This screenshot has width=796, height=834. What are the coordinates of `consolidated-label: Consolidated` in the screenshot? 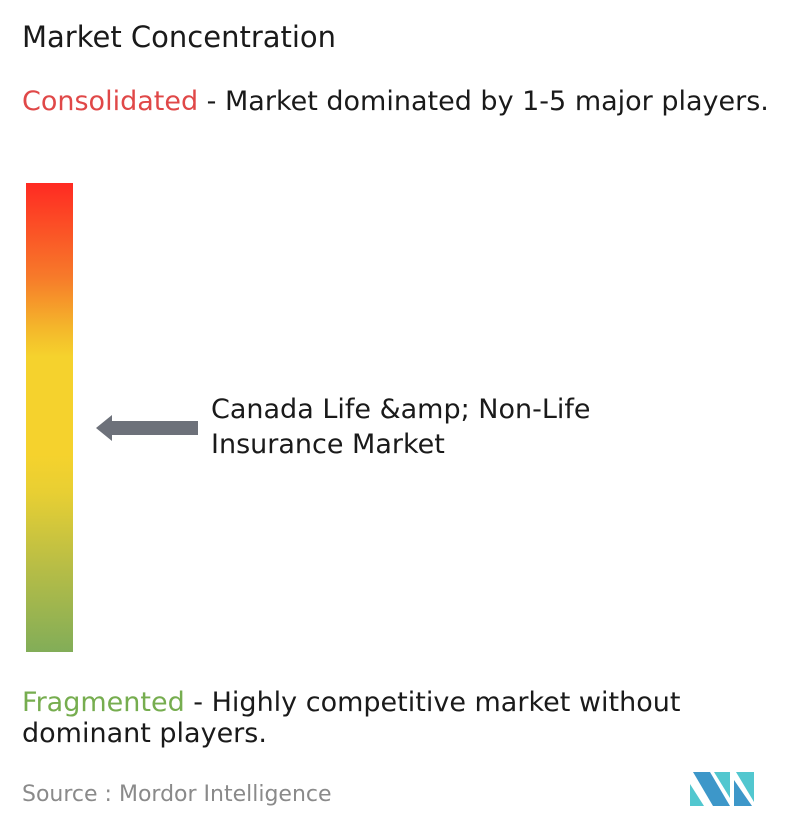 It's located at (110, 101).